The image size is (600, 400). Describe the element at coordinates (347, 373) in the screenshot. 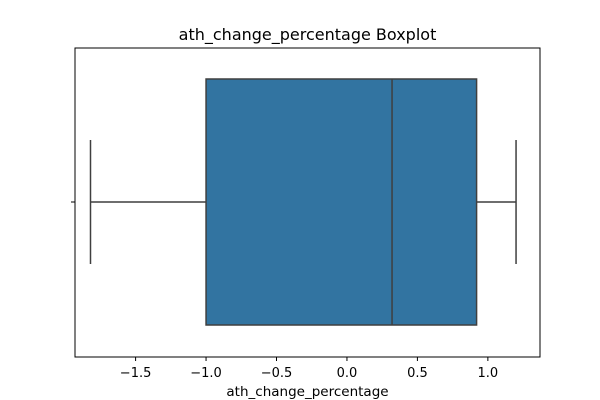

I see `x-tick-label: 0.0` at that location.